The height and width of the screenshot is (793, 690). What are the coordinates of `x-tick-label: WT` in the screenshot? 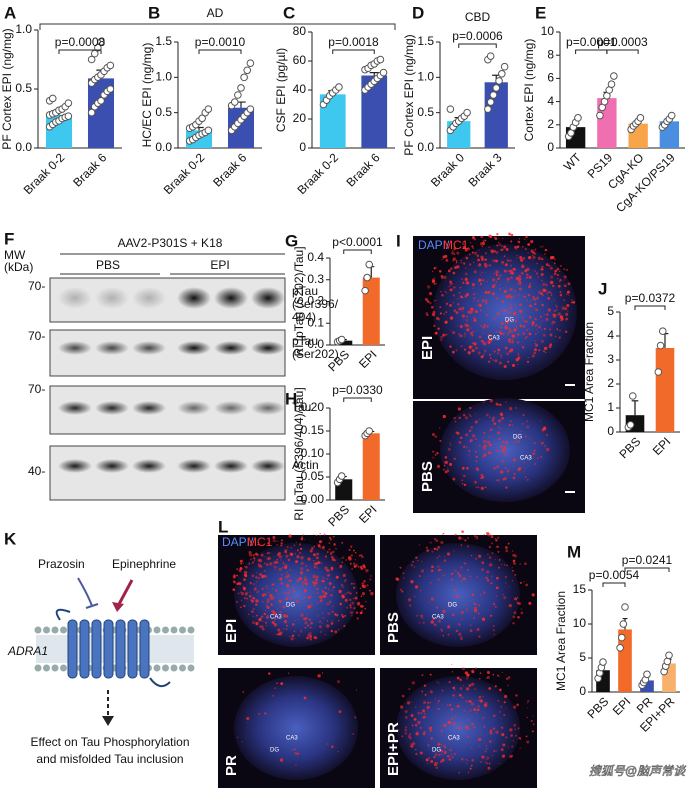 It's located at (573, 162).